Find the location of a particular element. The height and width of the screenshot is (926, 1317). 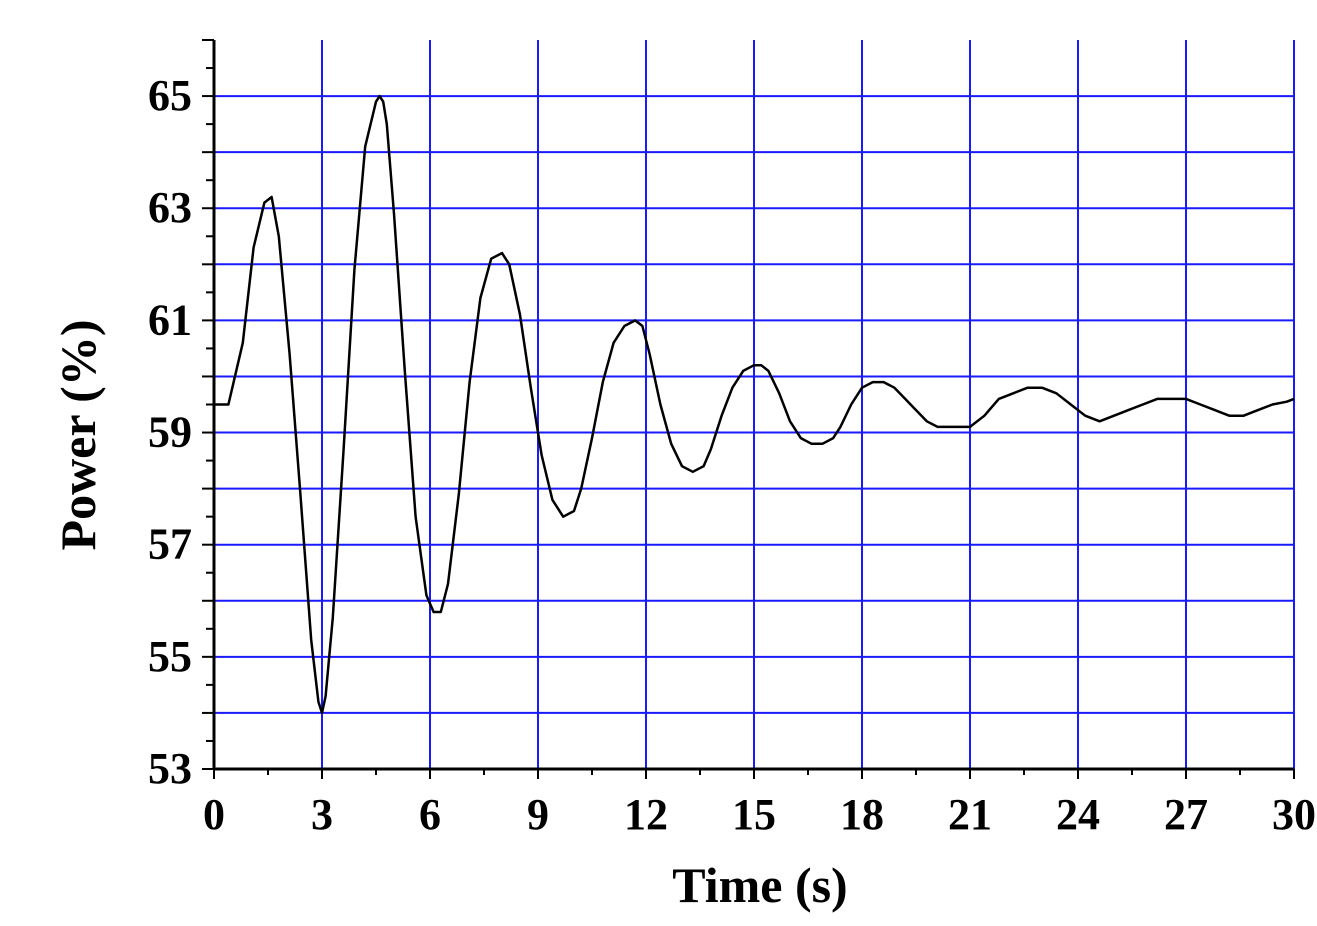

x-tick-label: 0 is located at coordinates (214, 814).